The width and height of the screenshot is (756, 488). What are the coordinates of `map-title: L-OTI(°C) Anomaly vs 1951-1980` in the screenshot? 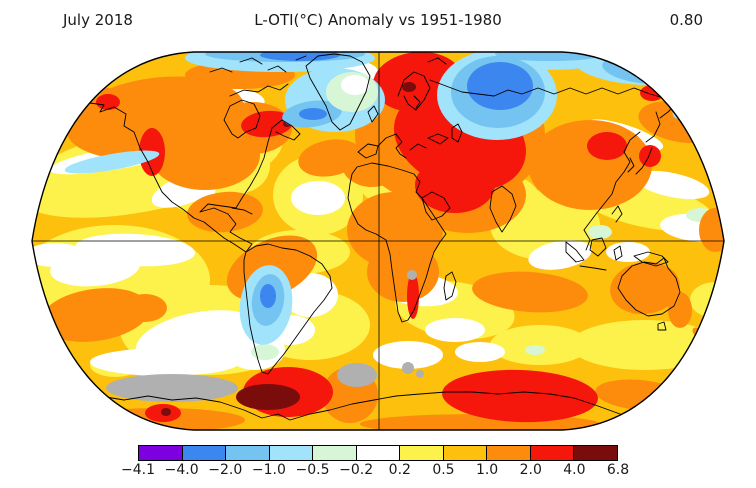 It's located at (378, 20).